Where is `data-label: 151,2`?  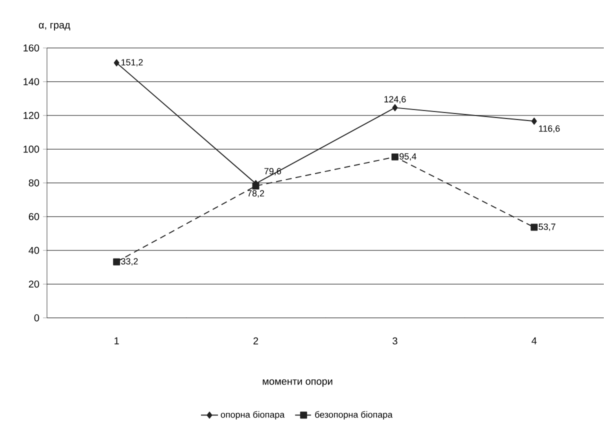
data-label: 151,2 is located at coordinates (132, 63).